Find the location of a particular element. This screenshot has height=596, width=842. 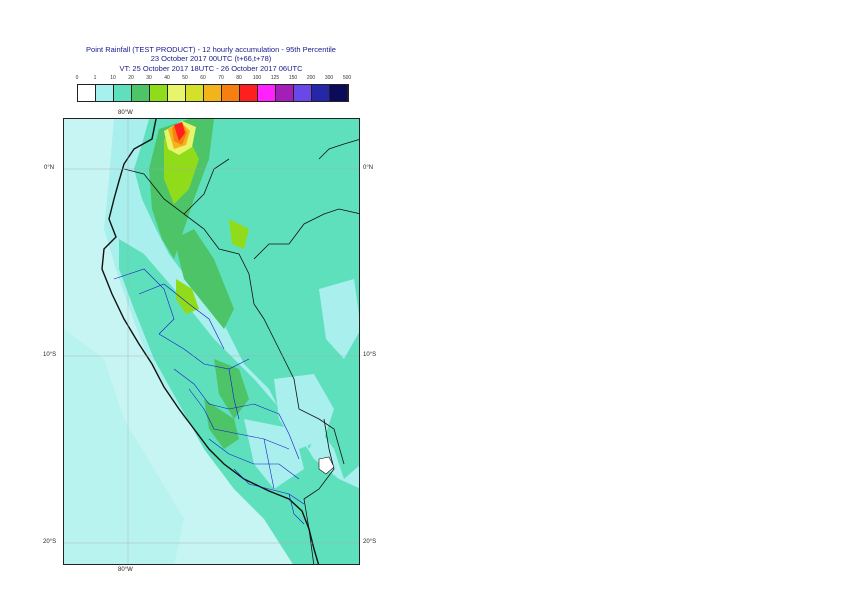

legend-tick-label: 125 is located at coordinates (275, 78).